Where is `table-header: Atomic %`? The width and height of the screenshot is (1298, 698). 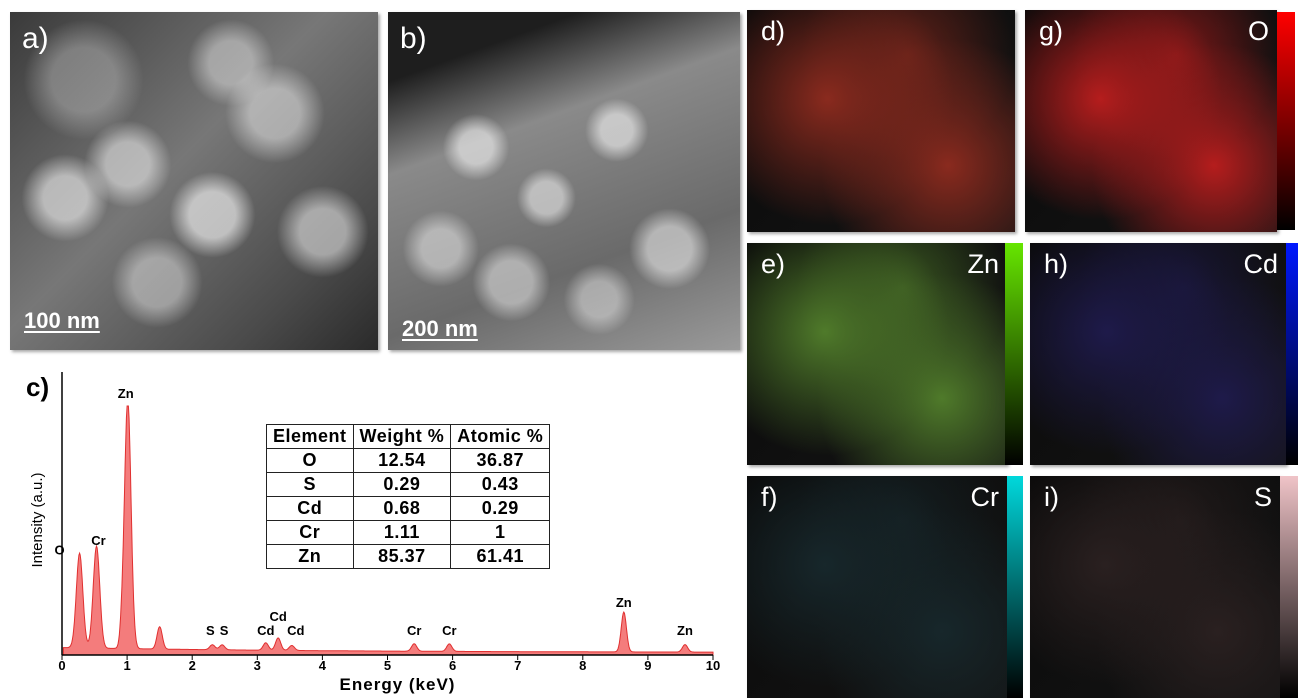
table-header: Atomic % is located at coordinates (500, 436).